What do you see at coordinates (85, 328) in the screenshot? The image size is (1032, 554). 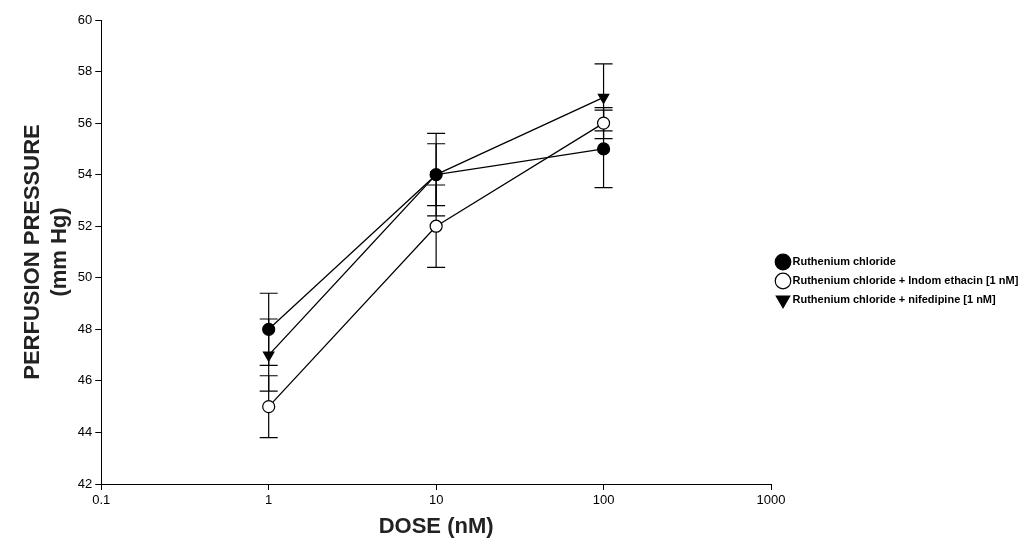 I see `y-tick-label: 48` at bounding box center [85, 328].